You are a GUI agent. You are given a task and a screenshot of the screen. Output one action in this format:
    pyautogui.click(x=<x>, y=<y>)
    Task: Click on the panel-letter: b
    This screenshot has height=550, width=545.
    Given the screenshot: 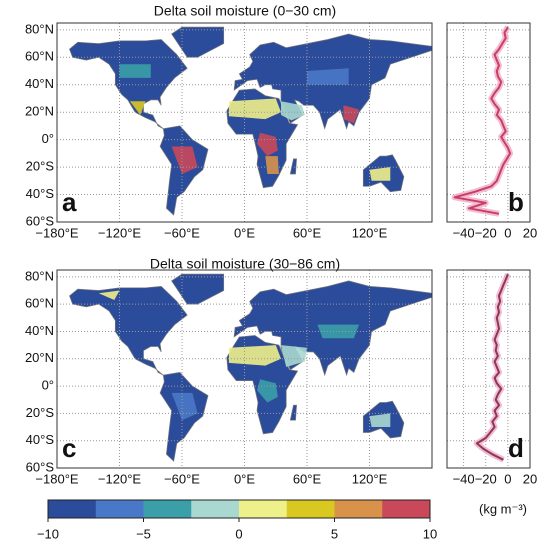 What is the action you would take?
    pyautogui.click(x=516, y=202)
    